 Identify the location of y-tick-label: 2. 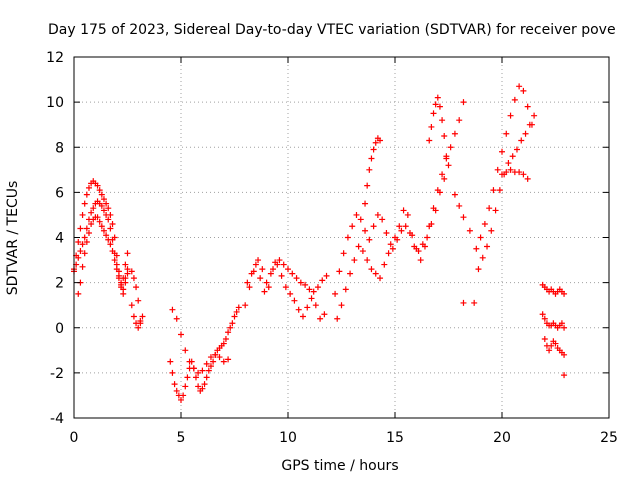
(59, 284).